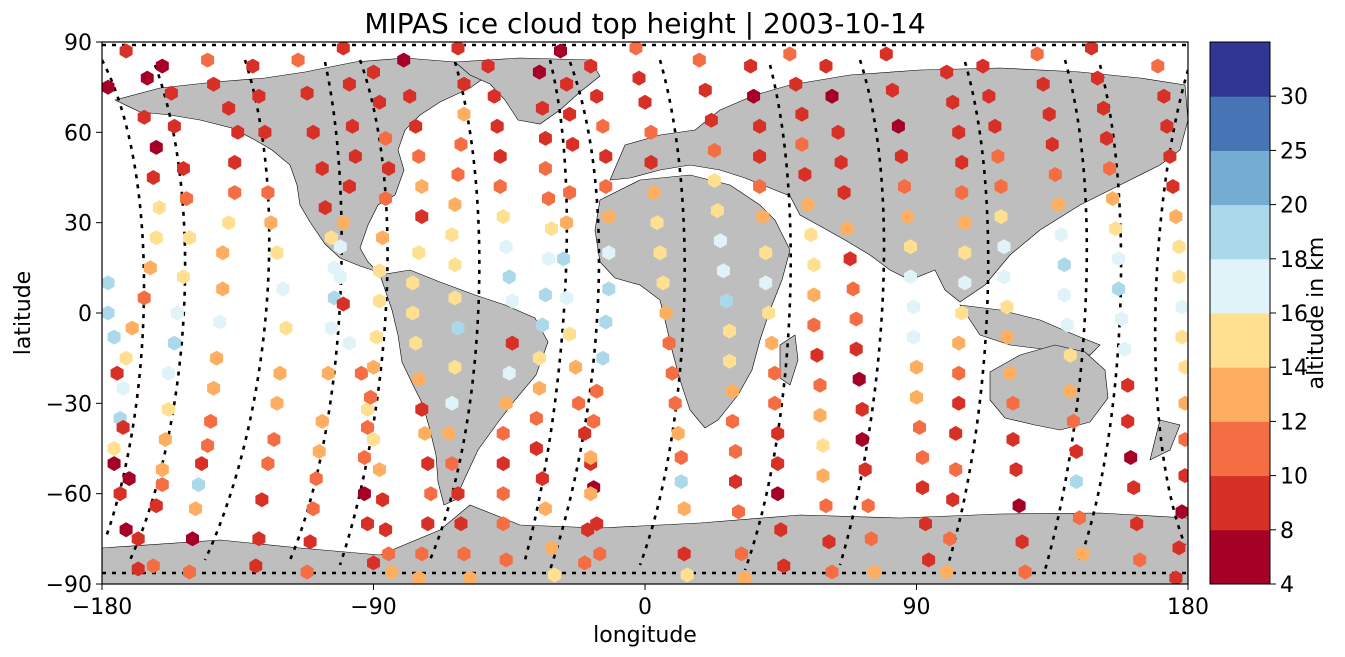 This screenshot has height=657, width=1345. I want to click on colorbar-tick-label: 12, so click(1294, 422).